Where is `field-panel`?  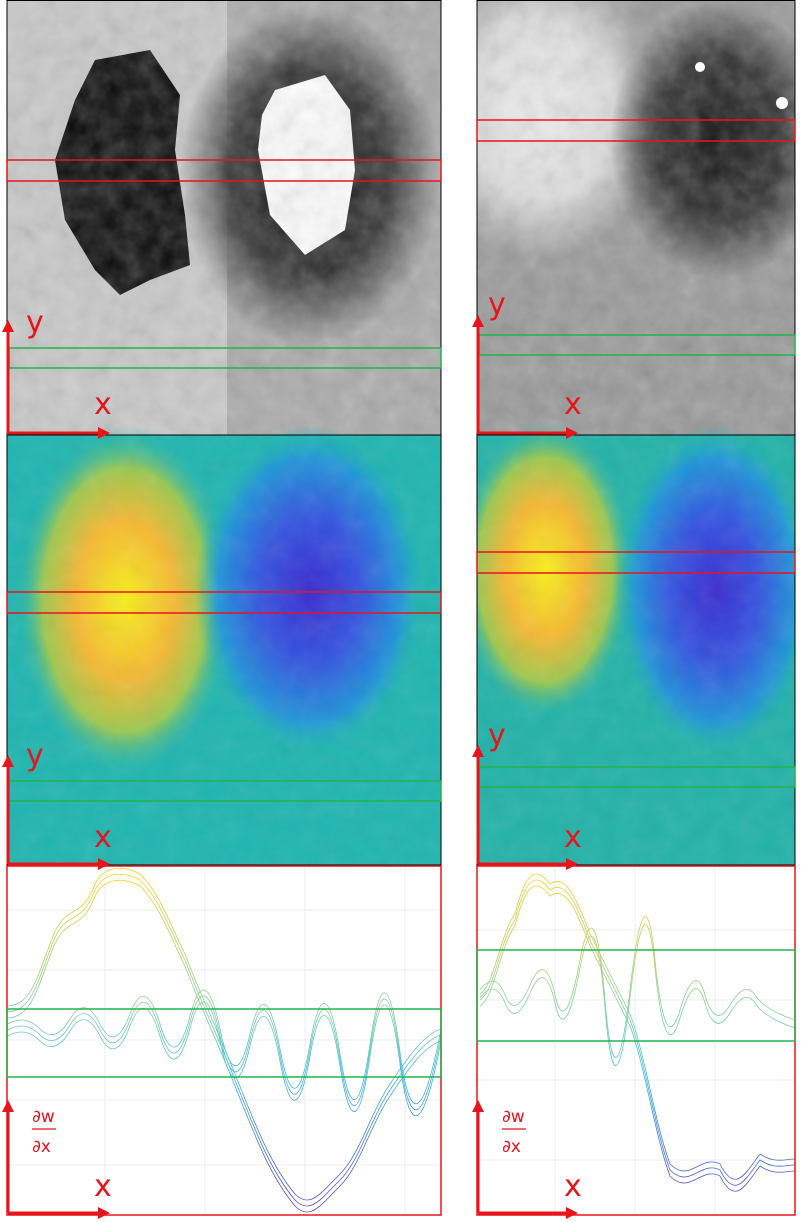 field-panel is located at coordinates (636, 642).